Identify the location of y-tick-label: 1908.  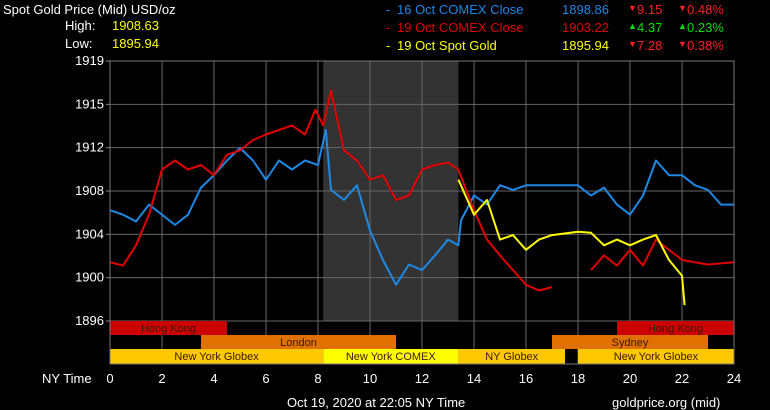
(89, 190).